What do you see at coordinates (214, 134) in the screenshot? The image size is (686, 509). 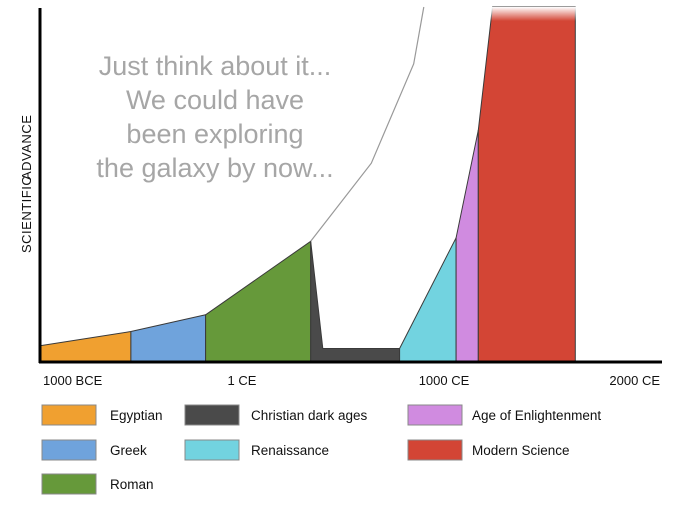 I see `annotation-line-3: been exploring` at bounding box center [214, 134].